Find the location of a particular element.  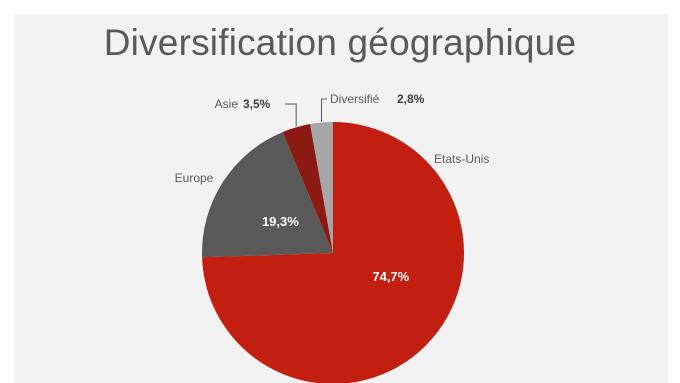

chart-title: Diversification géographique is located at coordinates (340, 42).